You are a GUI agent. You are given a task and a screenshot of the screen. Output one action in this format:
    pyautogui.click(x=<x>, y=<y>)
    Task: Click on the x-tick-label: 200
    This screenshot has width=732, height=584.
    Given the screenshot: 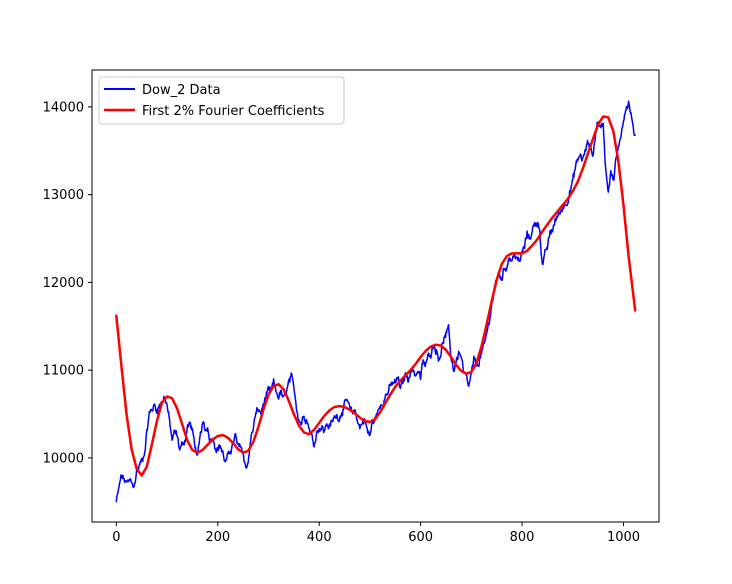 What is the action you would take?
    pyautogui.click(x=217, y=537)
    